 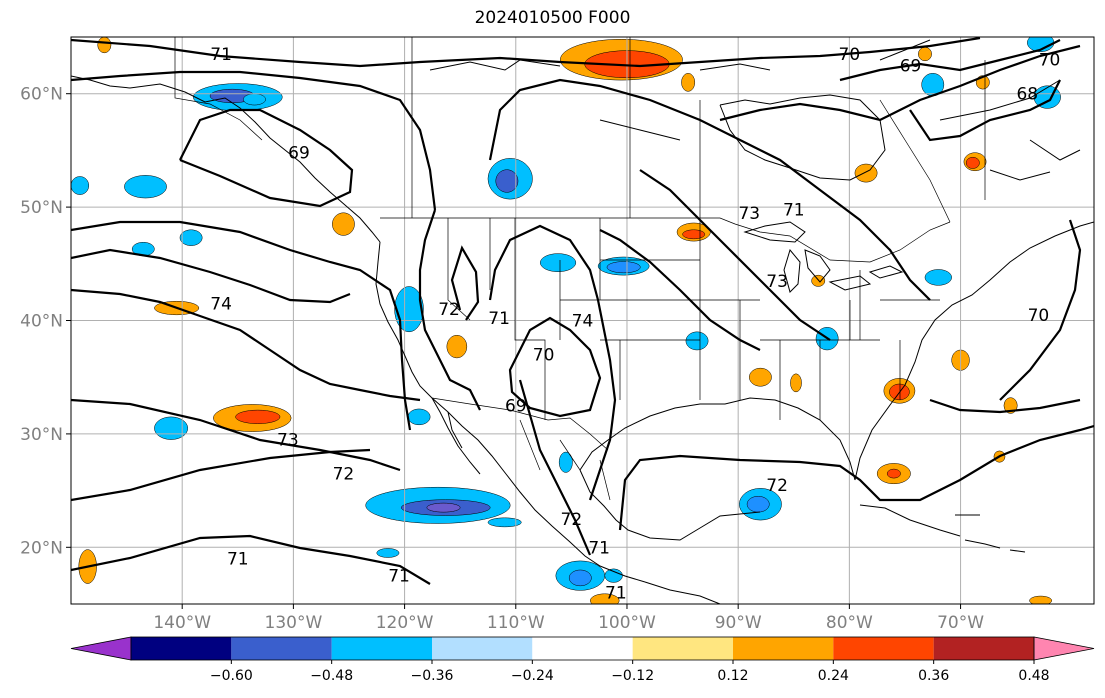 What do you see at coordinates (331, 676) in the screenshot?
I see `colorbar-tick-label: −0.48` at bounding box center [331, 676].